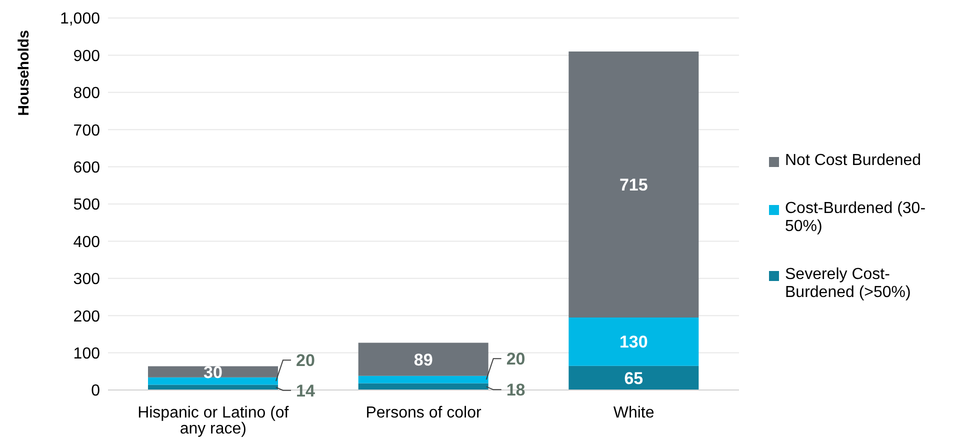 The image size is (954, 445). Describe the element at coordinates (516, 390) in the screenshot. I see `data-label: 18` at that location.